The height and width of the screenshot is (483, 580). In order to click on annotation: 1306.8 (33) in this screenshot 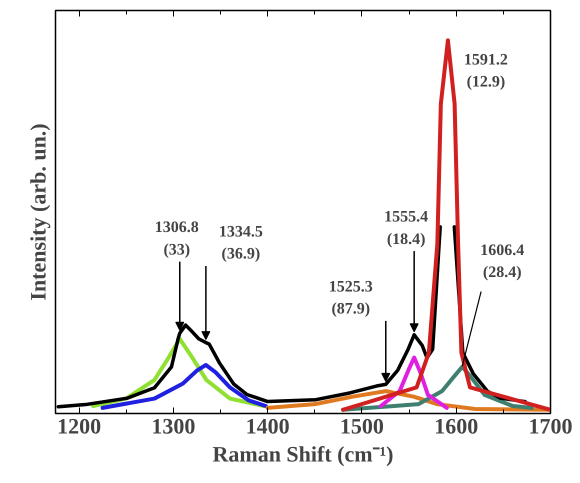, I will do `click(176, 238)`.